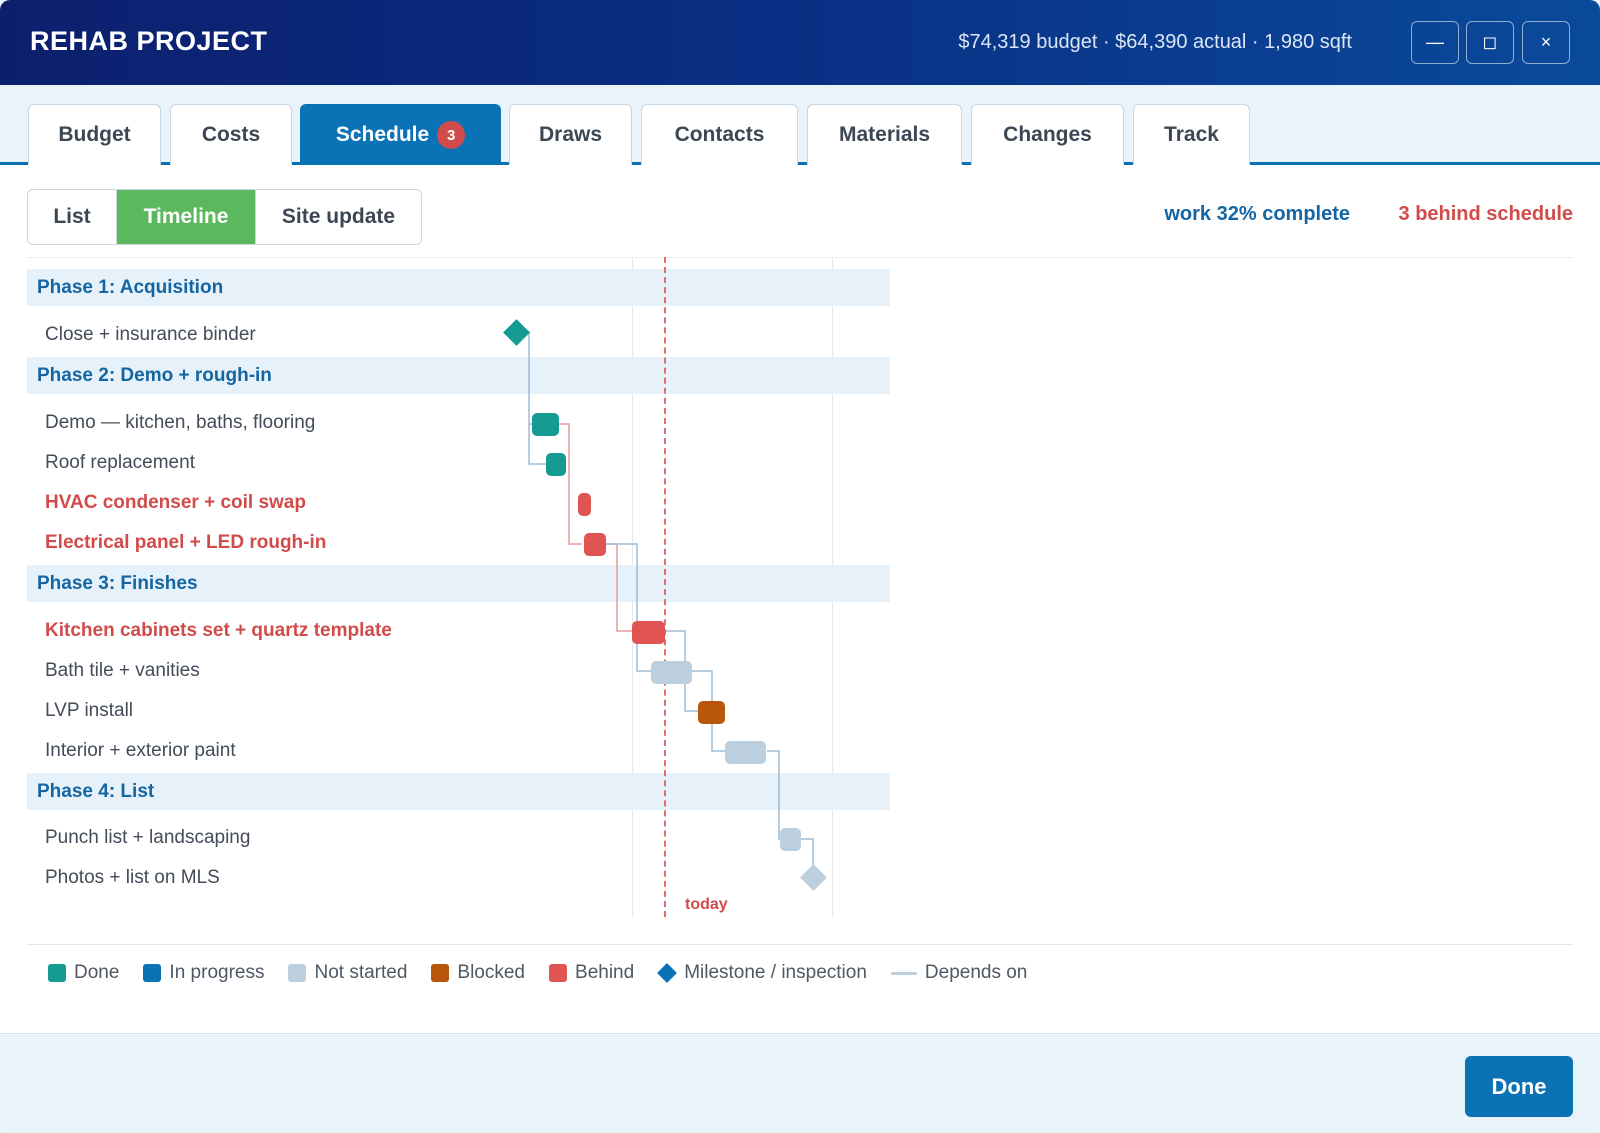  Describe the element at coordinates (903, 973) in the screenshot. I see `dependency-line-icon` at that location.